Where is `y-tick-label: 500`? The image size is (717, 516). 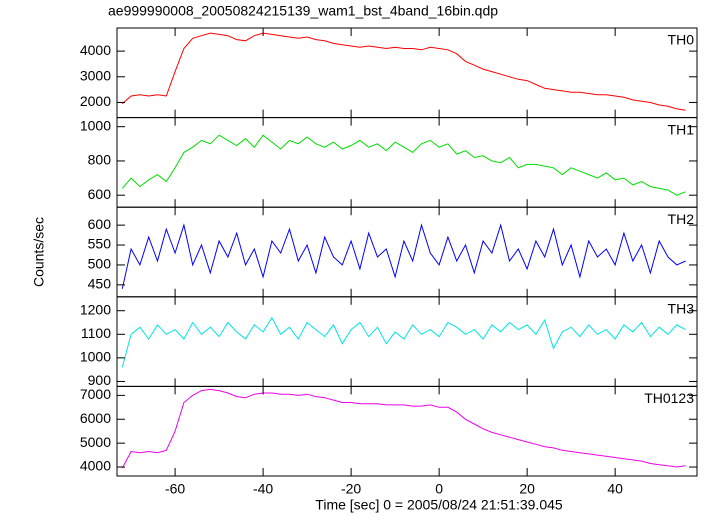
y-tick-label: 500 is located at coordinates (100, 264).